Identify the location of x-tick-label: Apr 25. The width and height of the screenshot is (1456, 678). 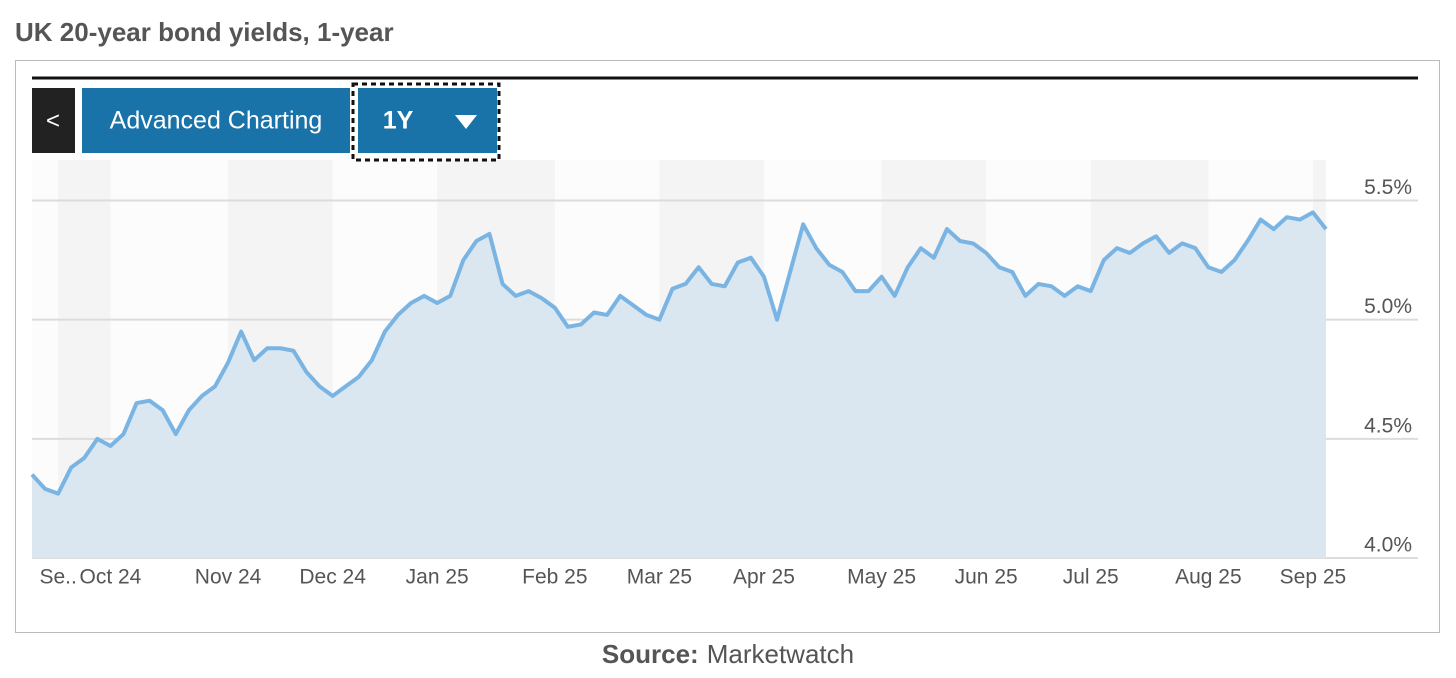
(764, 577).